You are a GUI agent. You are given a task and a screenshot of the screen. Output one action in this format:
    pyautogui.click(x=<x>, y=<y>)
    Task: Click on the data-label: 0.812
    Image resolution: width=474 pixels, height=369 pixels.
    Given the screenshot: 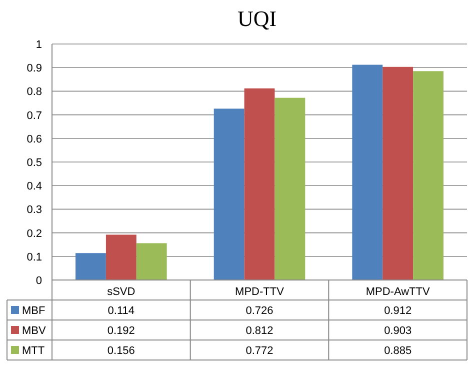 What is the action you would take?
    pyautogui.click(x=260, y=331)
    